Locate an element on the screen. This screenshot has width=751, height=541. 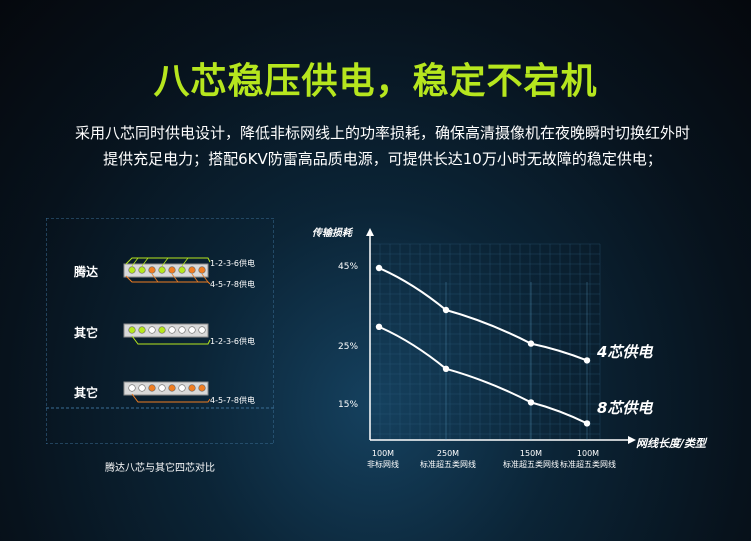
pin-label-tenda-1: 1-2-3-6供电 is located at coordinates (233, 263).